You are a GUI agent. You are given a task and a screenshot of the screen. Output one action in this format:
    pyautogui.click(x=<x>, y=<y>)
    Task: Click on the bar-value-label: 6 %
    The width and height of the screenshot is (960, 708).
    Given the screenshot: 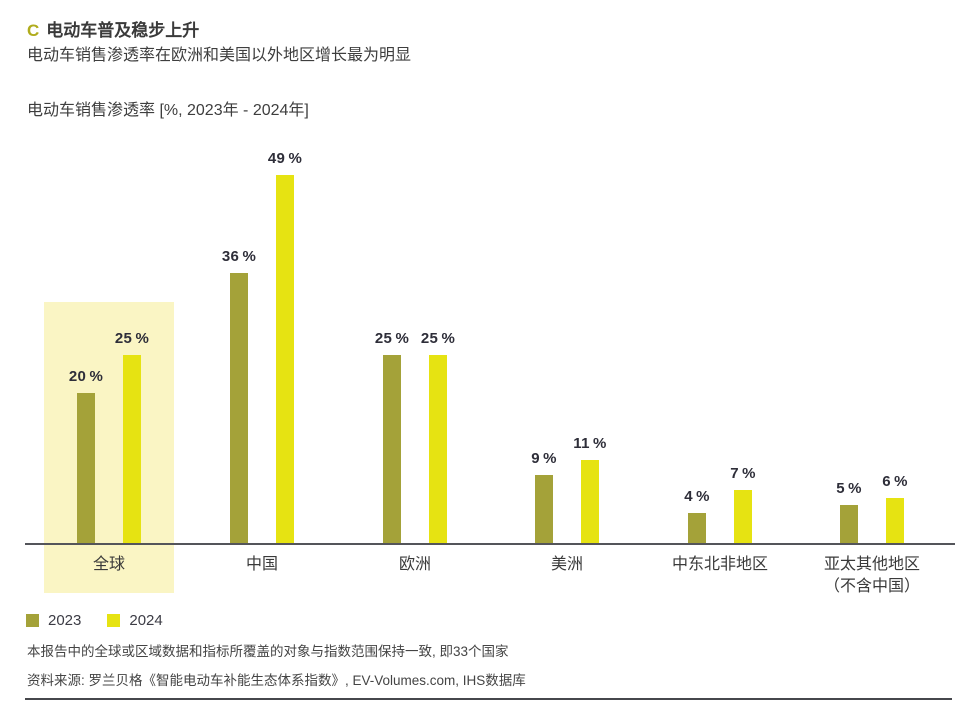 What is the action you would take?
    pyautogui.click(x=895, y=481)
    